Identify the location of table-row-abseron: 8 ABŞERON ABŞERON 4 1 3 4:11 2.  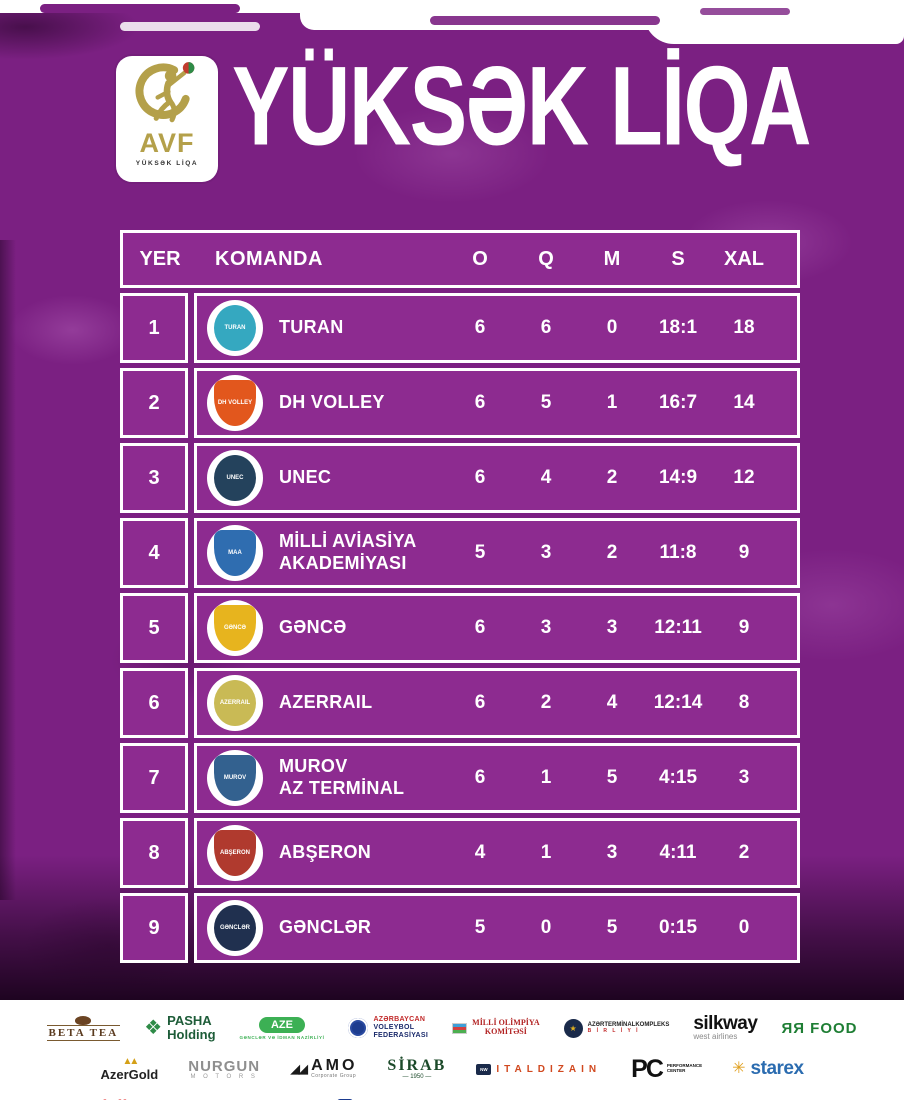
(460, 853).